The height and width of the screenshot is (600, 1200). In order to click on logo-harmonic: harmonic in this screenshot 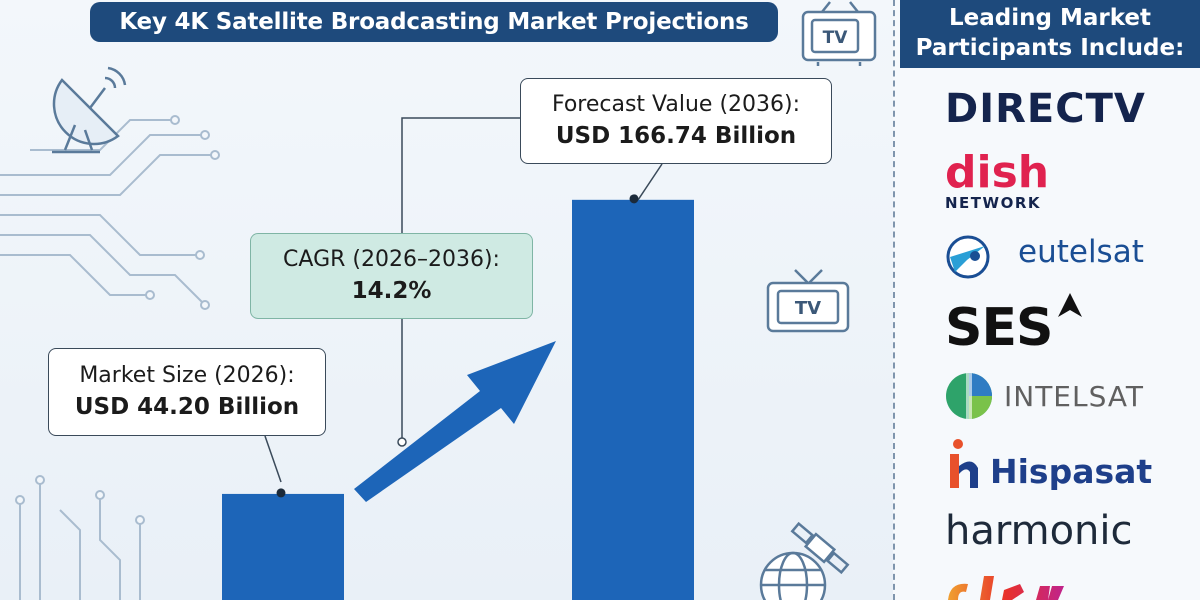, I will do `click(1039, 531)`.